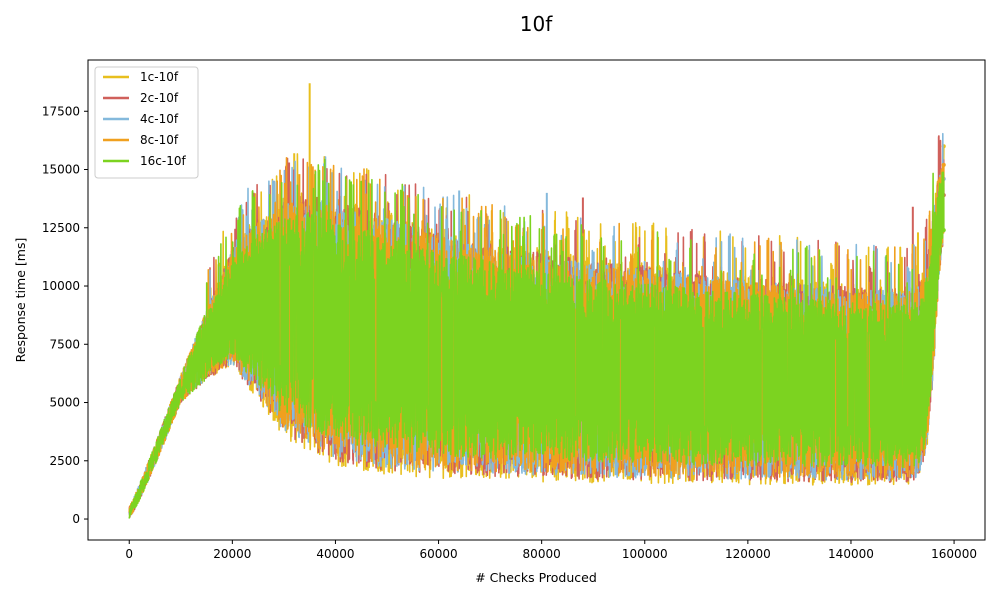 This screenshot has width=1000, height=600. I want to click on legend: 1c-10f 2c-10f 4c-10f 8c-10f 16c-10f, so click(146, 122).